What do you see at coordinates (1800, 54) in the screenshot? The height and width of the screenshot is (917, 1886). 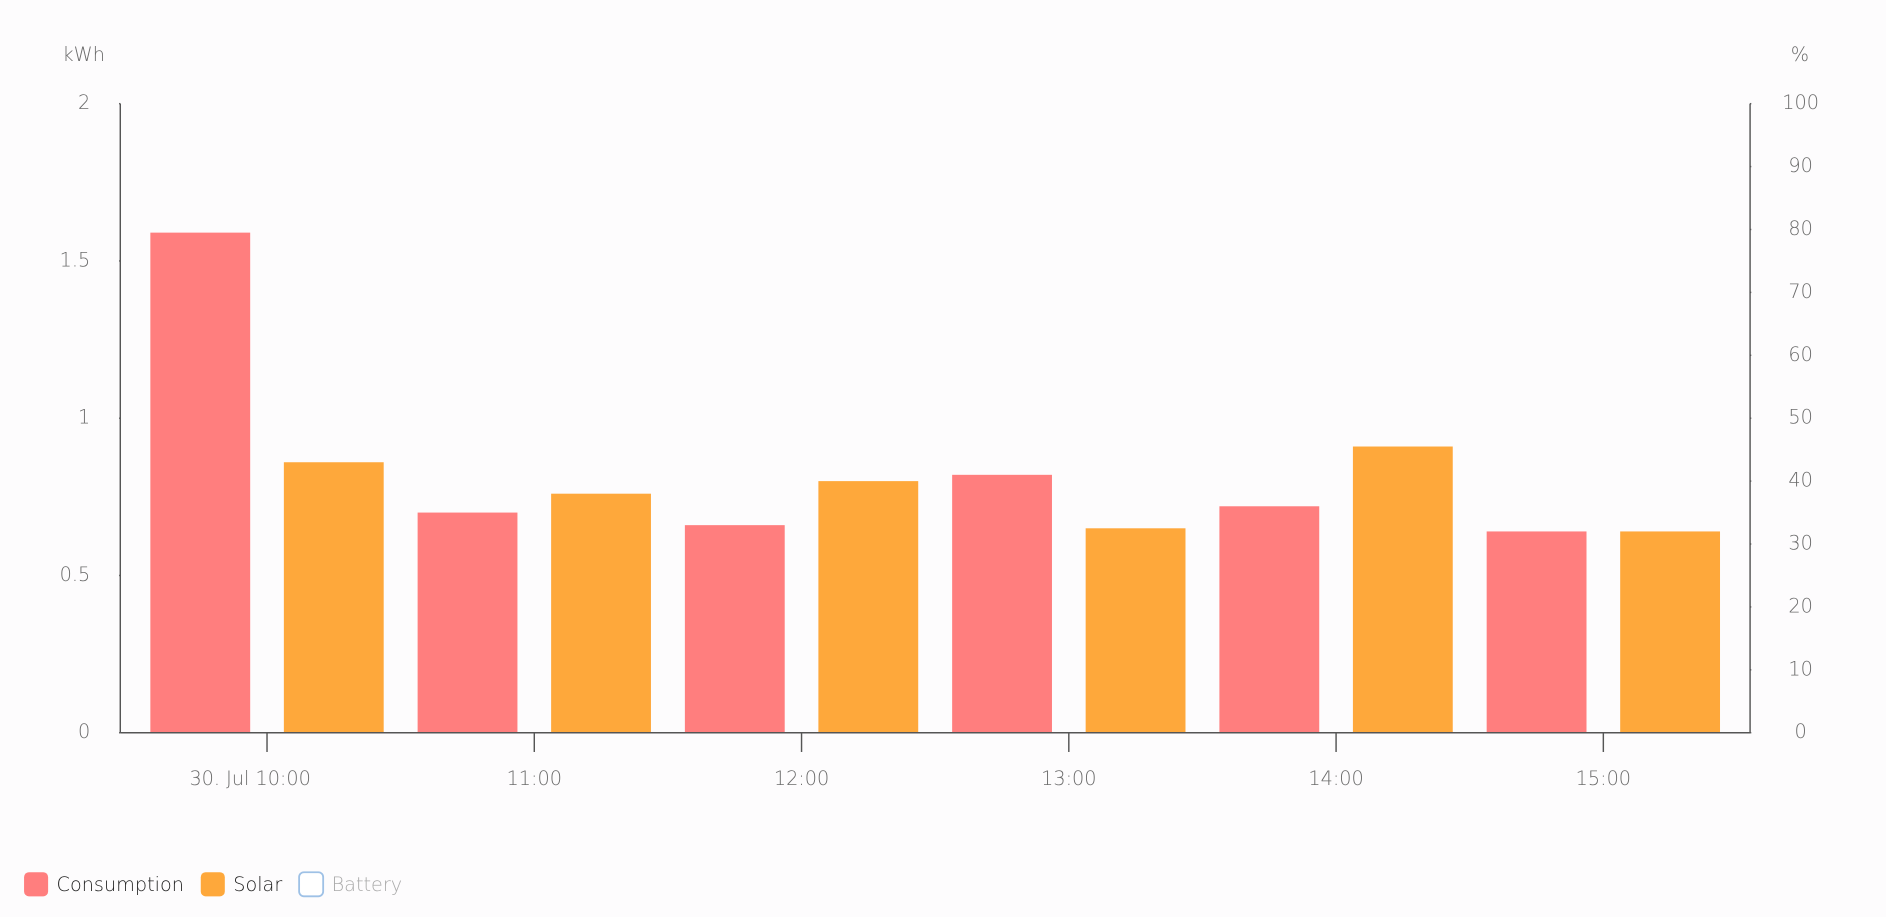 I see `y2-axis-label: %` at bounding box center [1800, 54].